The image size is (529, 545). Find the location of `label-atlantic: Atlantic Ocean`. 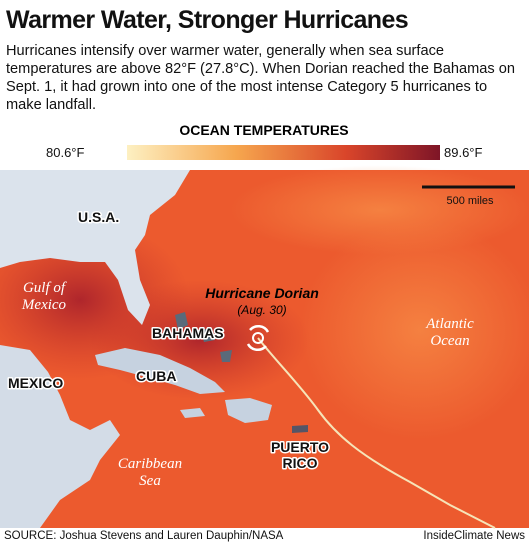

label-atlantic: Atlantic Ocean is located at coordinates (449, 332).